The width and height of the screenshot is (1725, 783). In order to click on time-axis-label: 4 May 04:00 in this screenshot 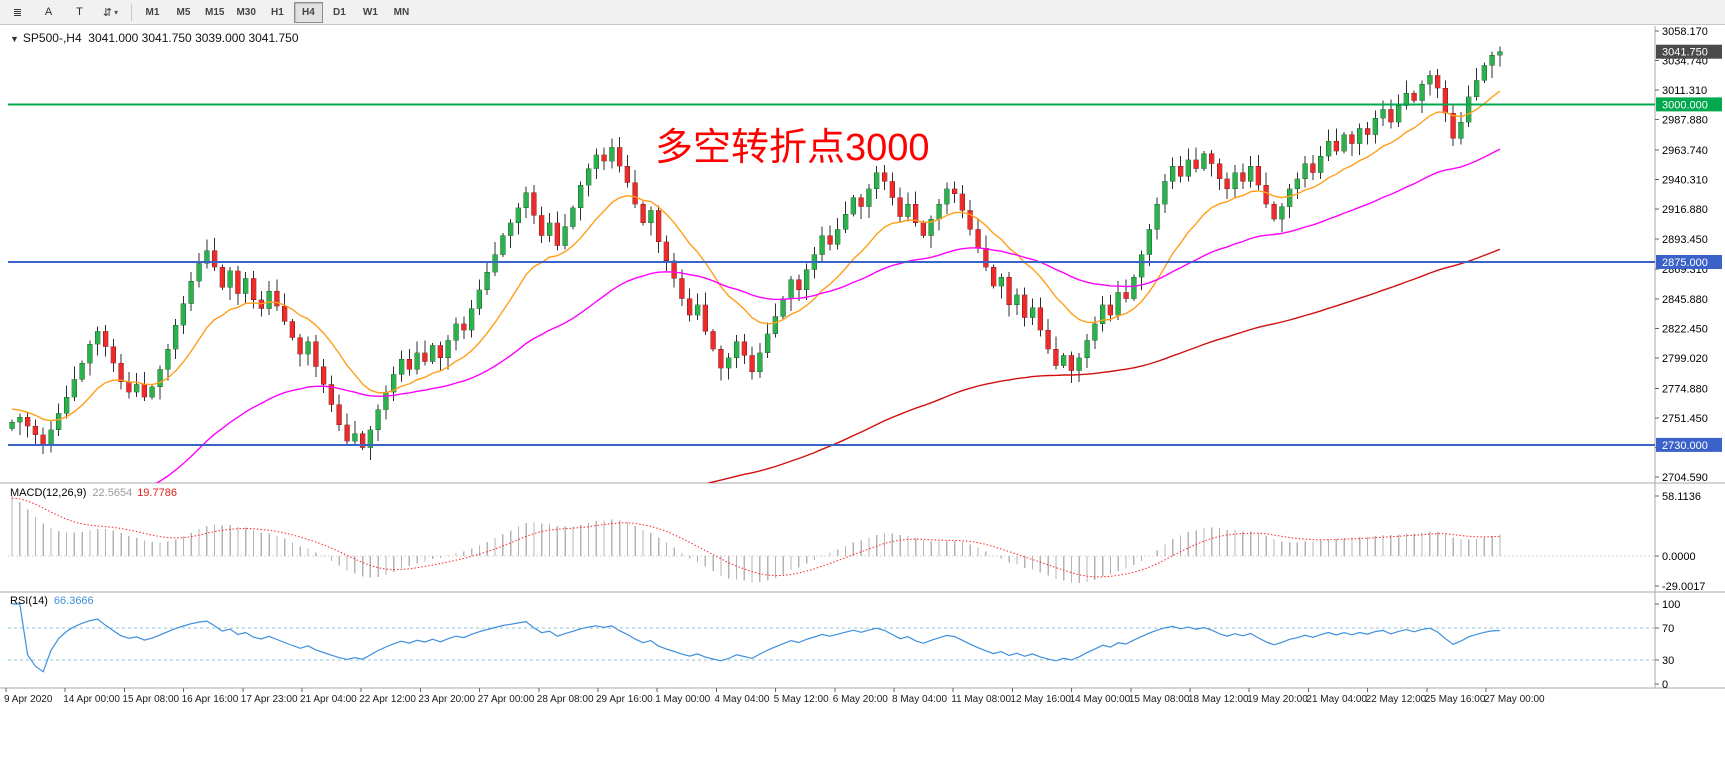, I will do `click(741, 699)`.